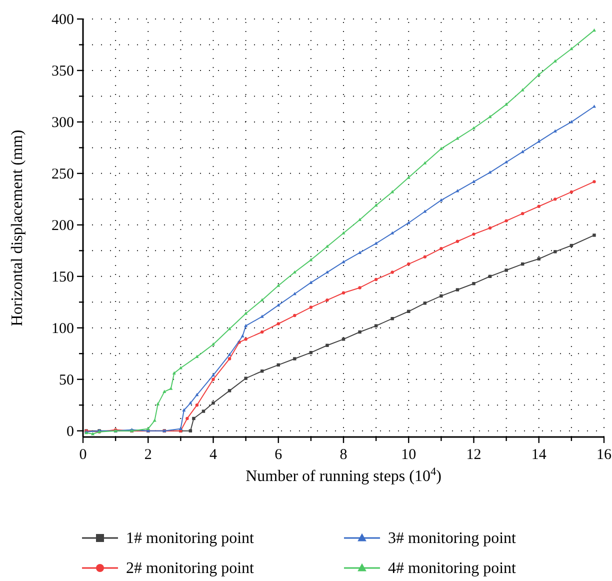 The image size is (612, 581). I want to click on legend-label: 2# monitoring point, so click(190, 568).